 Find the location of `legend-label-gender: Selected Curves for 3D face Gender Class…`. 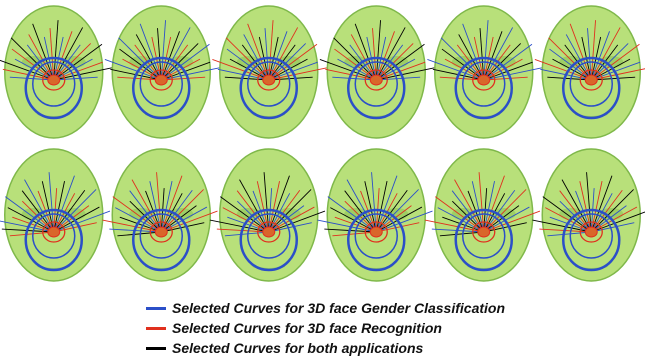

legend-label-gender: Selected Curves for 3D face Gender Class… is located at coordinates (339, 308).